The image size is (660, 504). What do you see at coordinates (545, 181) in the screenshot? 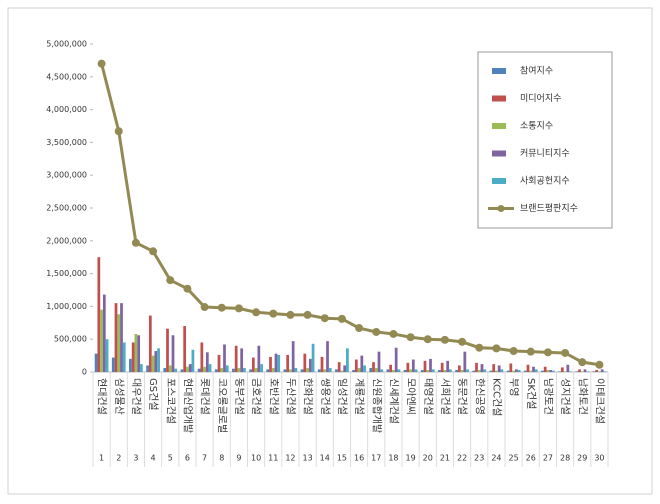
I see `legend-label: 사회공헌지수` at bounding box center [545, 181].